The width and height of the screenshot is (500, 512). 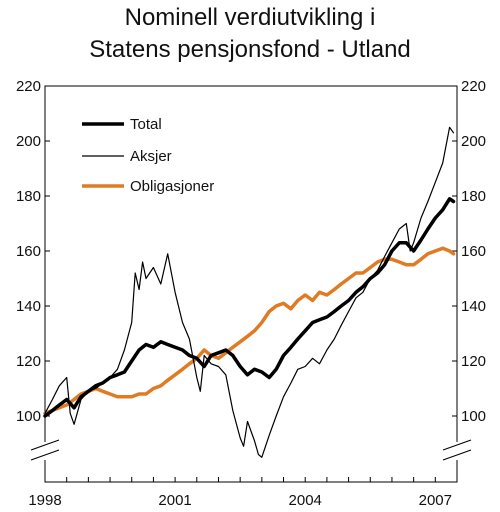 I want to click on y-tick-label-left: 140, so click(x=28, y=306).